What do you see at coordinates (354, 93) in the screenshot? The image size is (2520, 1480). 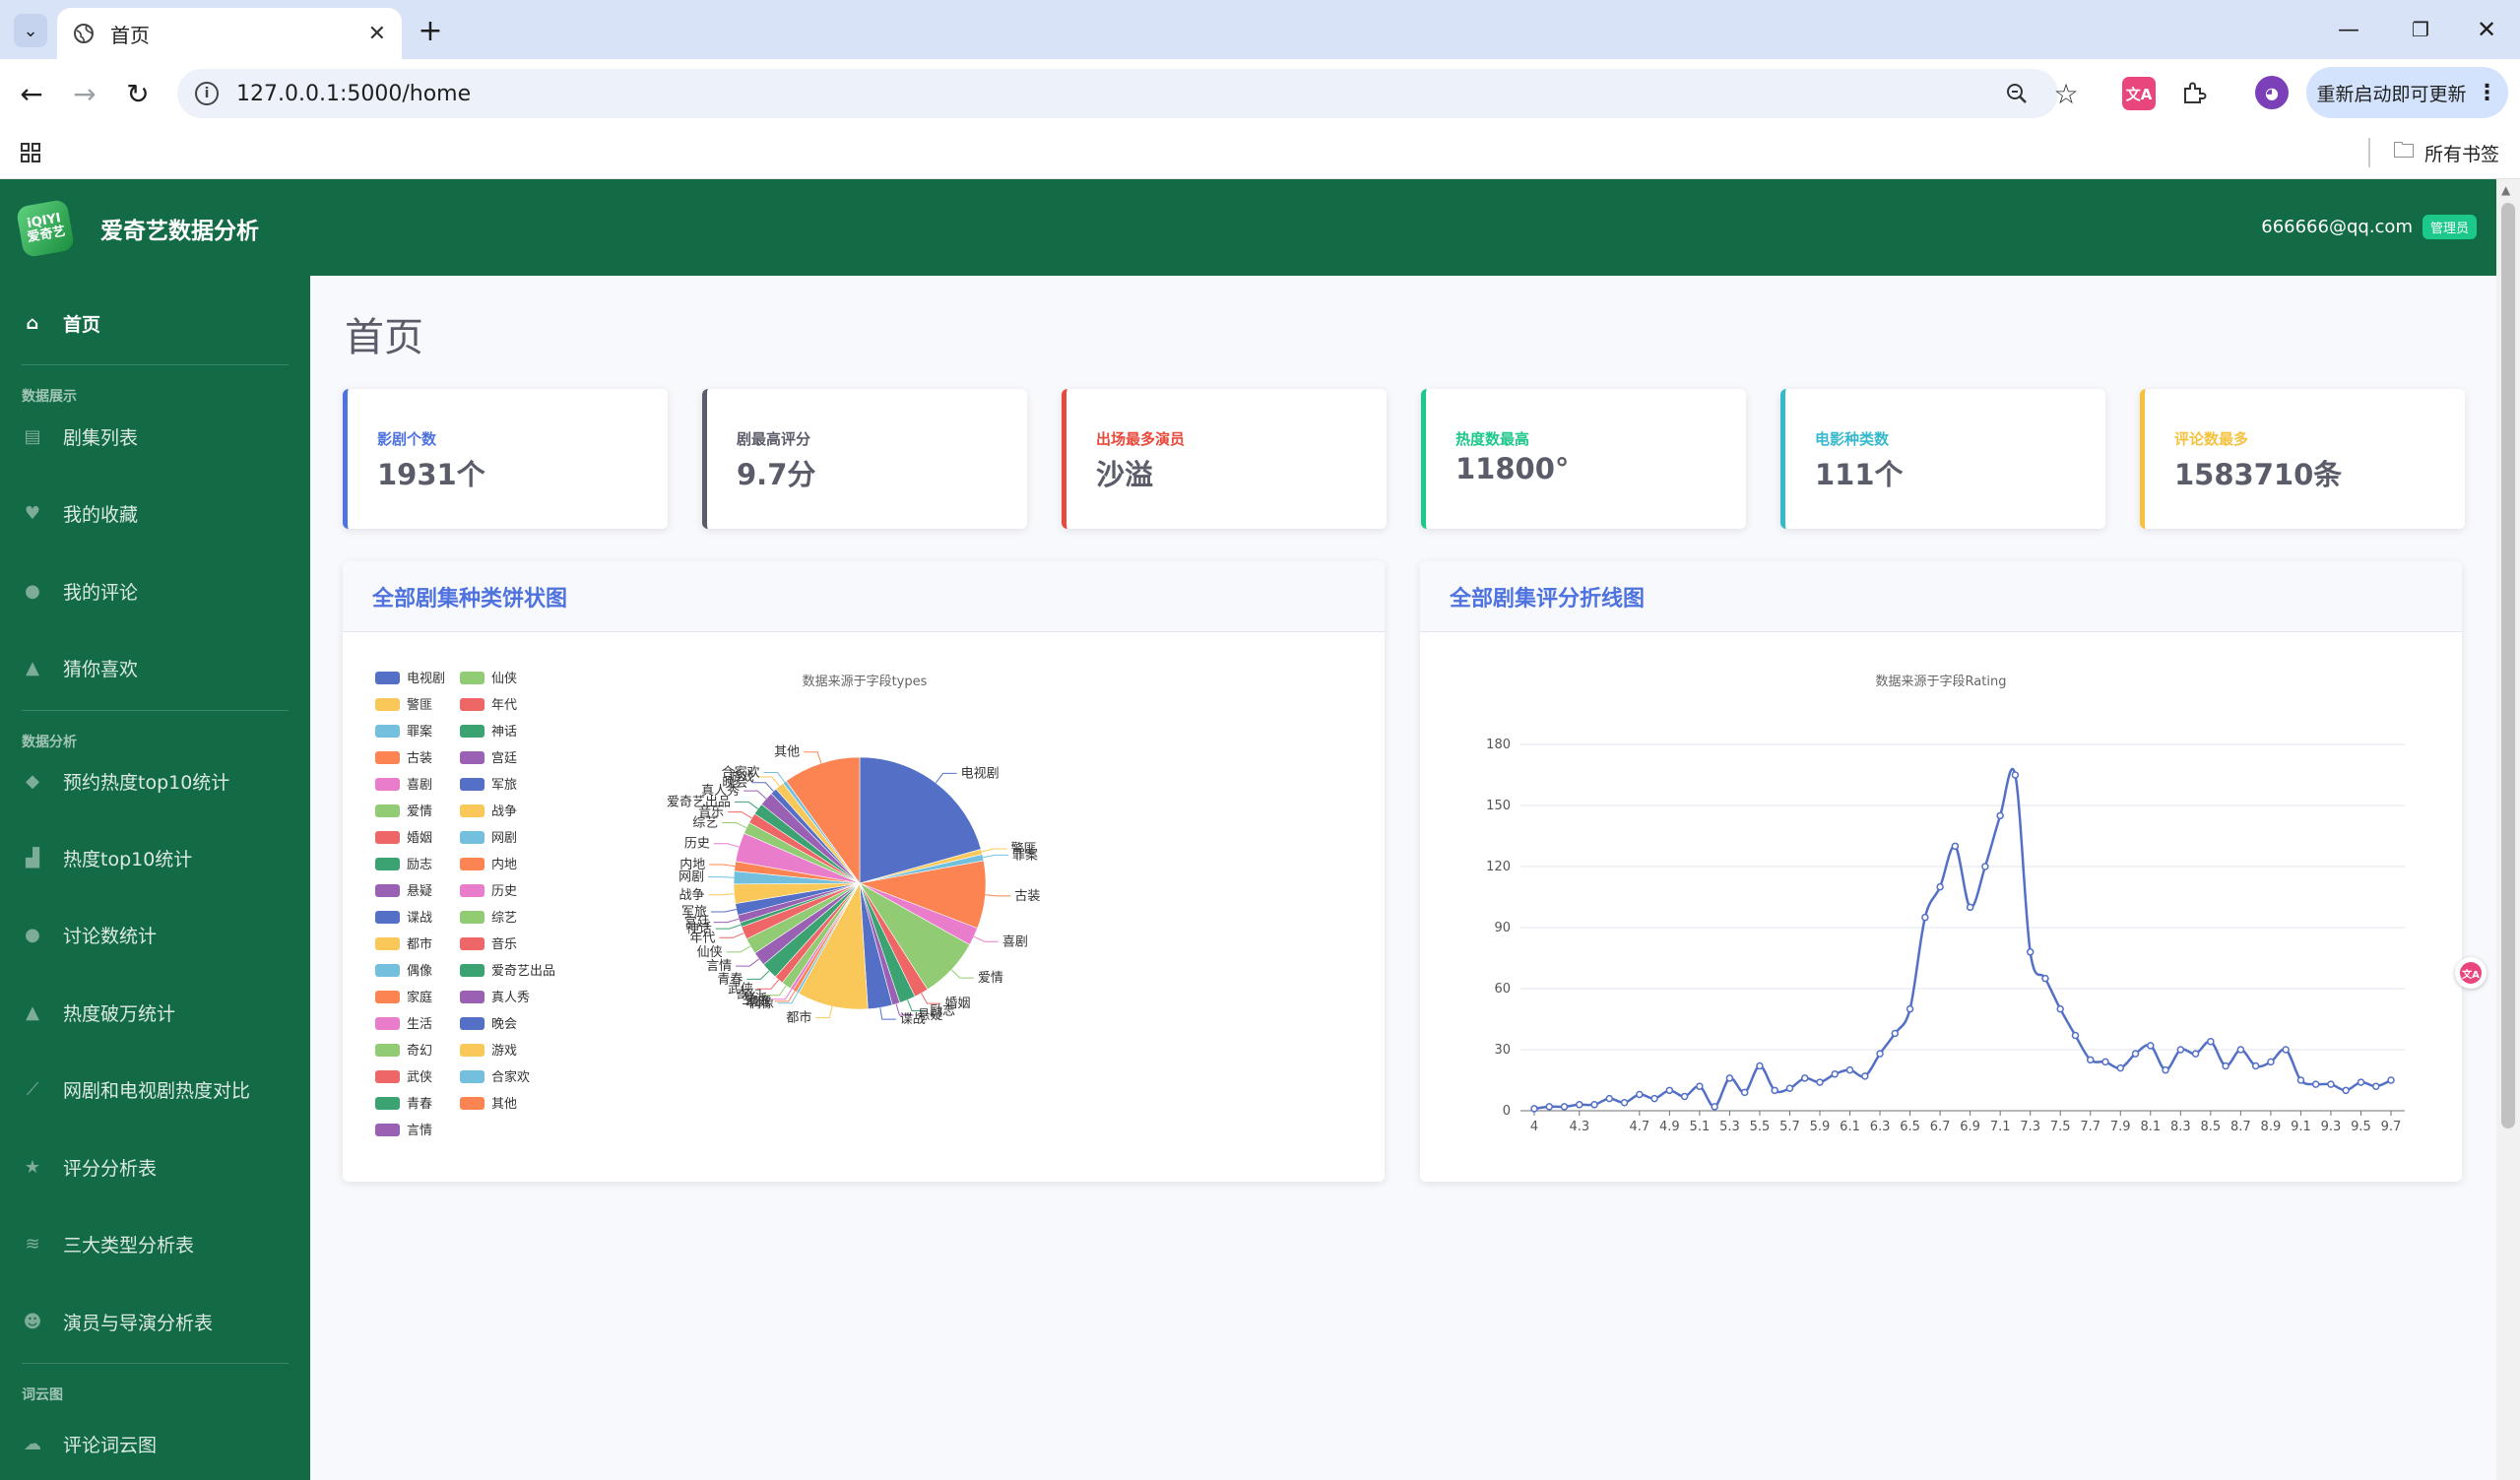 I see `url-text: 127.0.0.1:5000/home` at bounding box center [354, 93].